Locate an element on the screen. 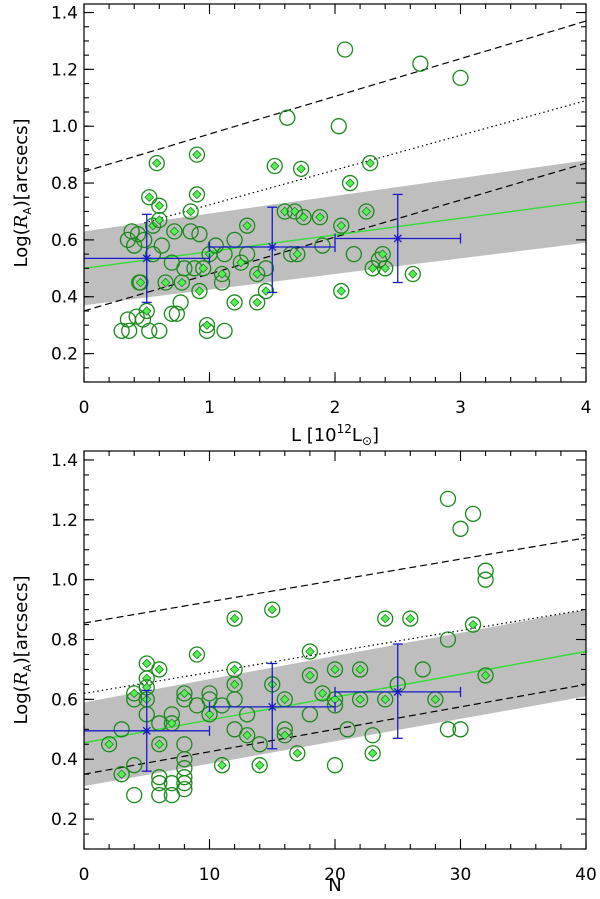 This screenshot has width=600, height=899. dashed-lower-line is located at coordinates (335, 729).